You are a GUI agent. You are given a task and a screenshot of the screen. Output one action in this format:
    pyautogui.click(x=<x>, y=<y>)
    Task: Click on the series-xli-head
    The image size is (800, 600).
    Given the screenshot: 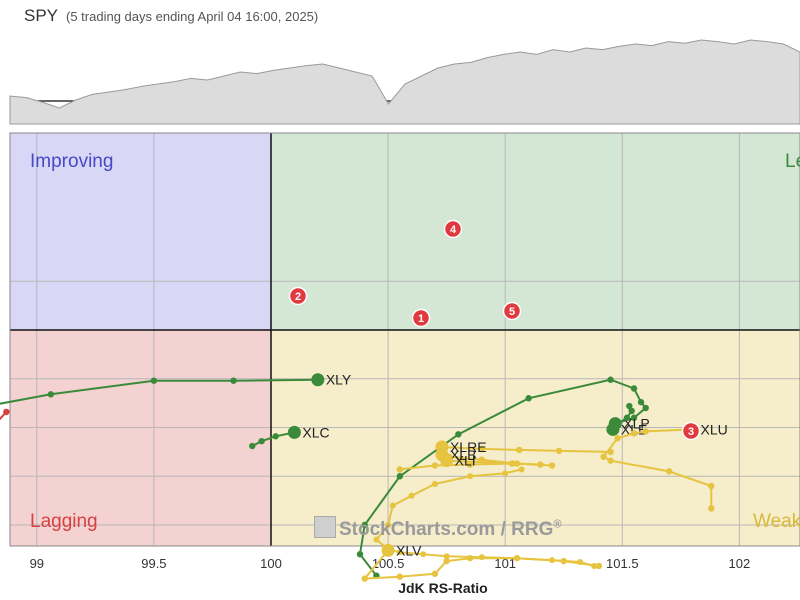 What is the action you would take?
    pyautogui.click(x=447, y=461)
    